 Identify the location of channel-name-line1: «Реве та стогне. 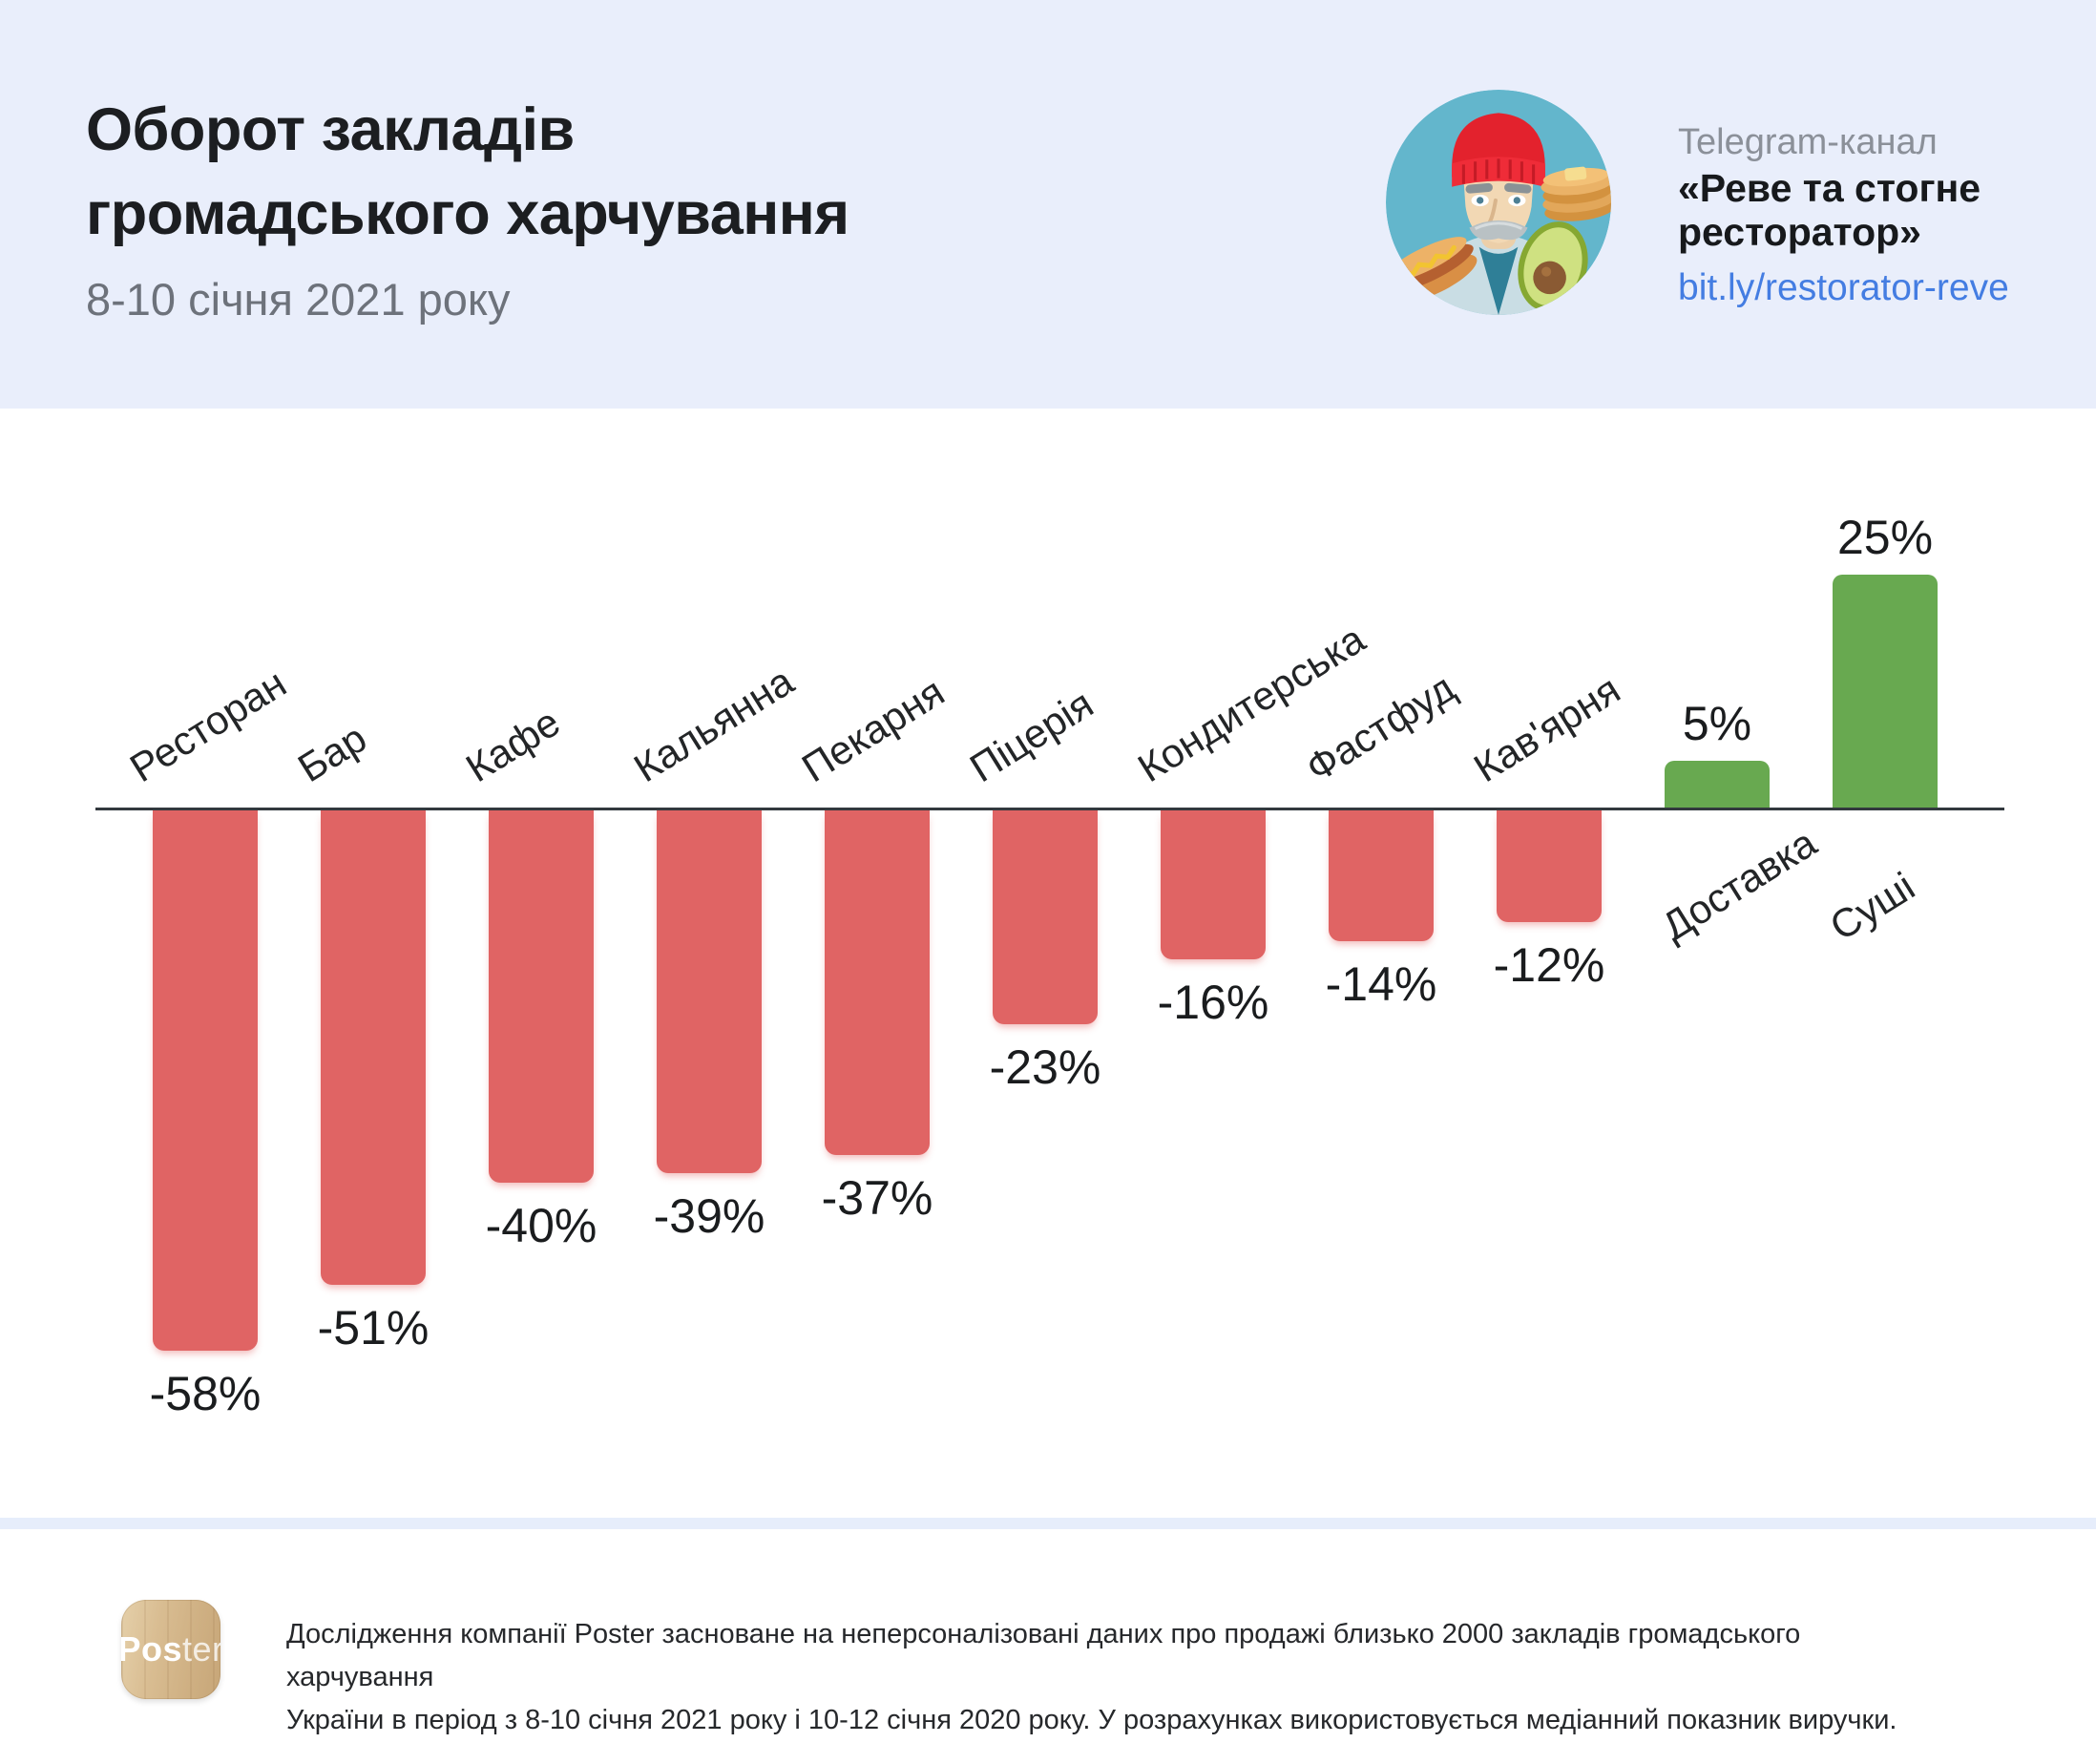
(1829, 188).